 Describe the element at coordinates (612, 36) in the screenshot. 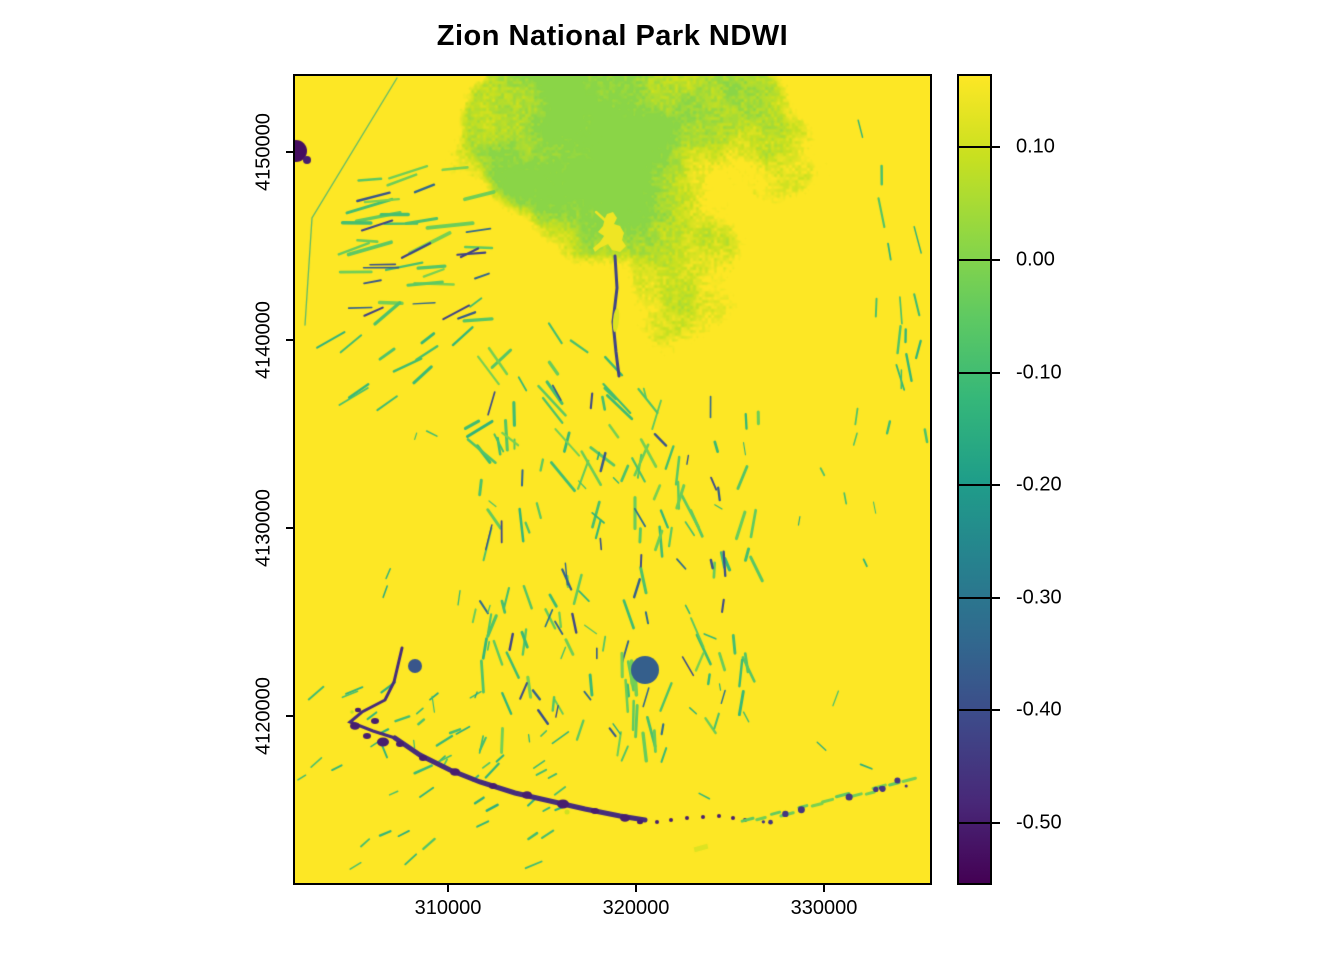

I see `plot-title: Zion National Park NDWI` at that location.